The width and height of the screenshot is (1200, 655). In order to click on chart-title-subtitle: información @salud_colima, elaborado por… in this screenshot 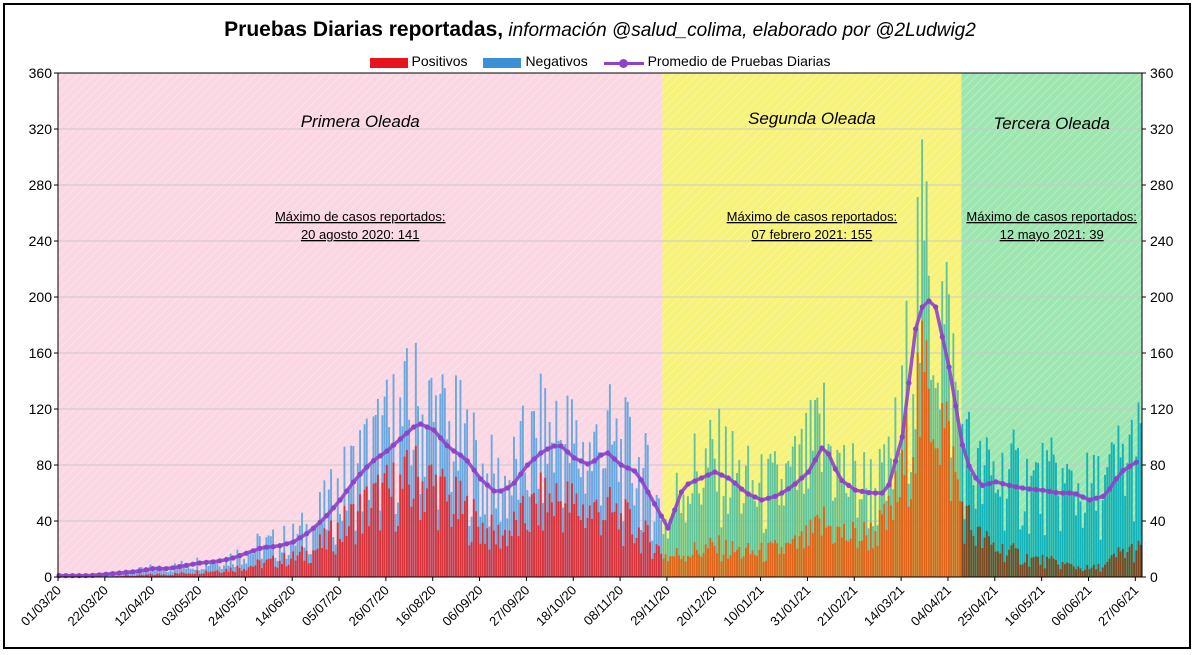, I will do `click(739, 30)`.